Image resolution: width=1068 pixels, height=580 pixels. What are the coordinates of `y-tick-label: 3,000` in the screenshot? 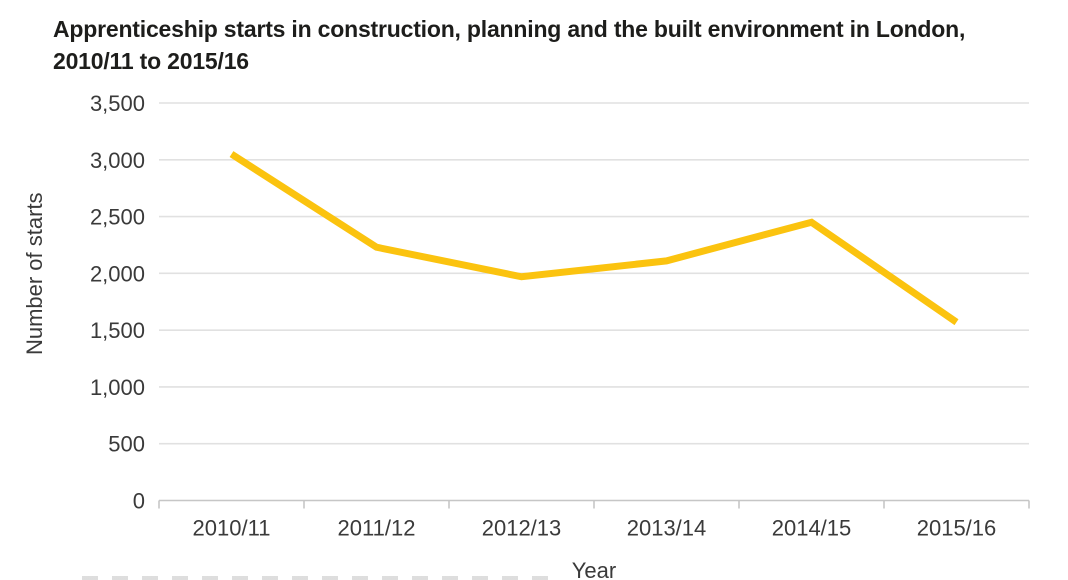 It's located at (117, 160).